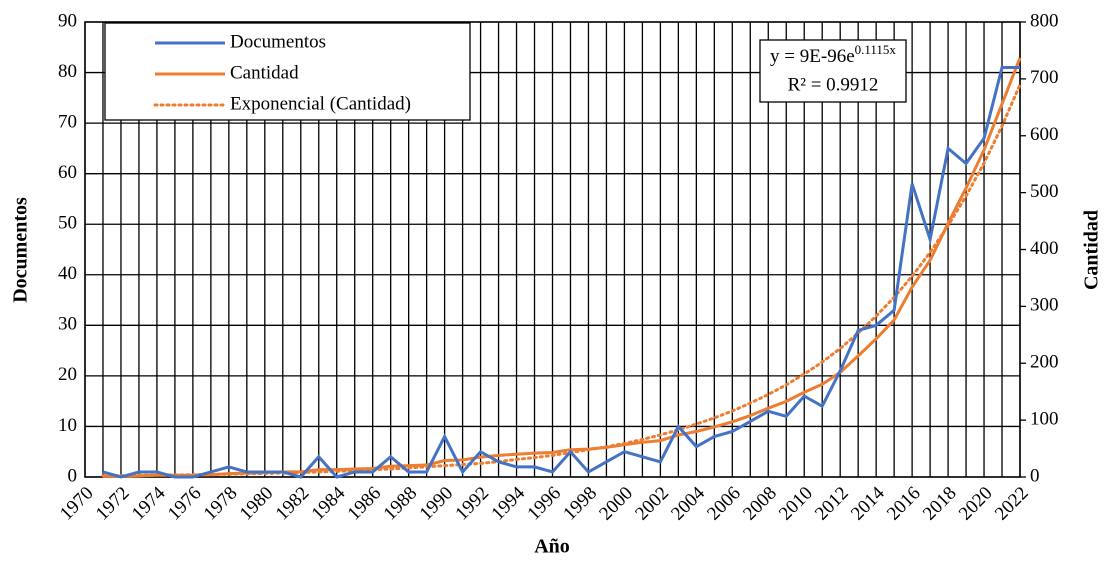  Describe the element at coordinates (724, 504) in the screenshot. I see `x-tick-label: 2006` at that location.